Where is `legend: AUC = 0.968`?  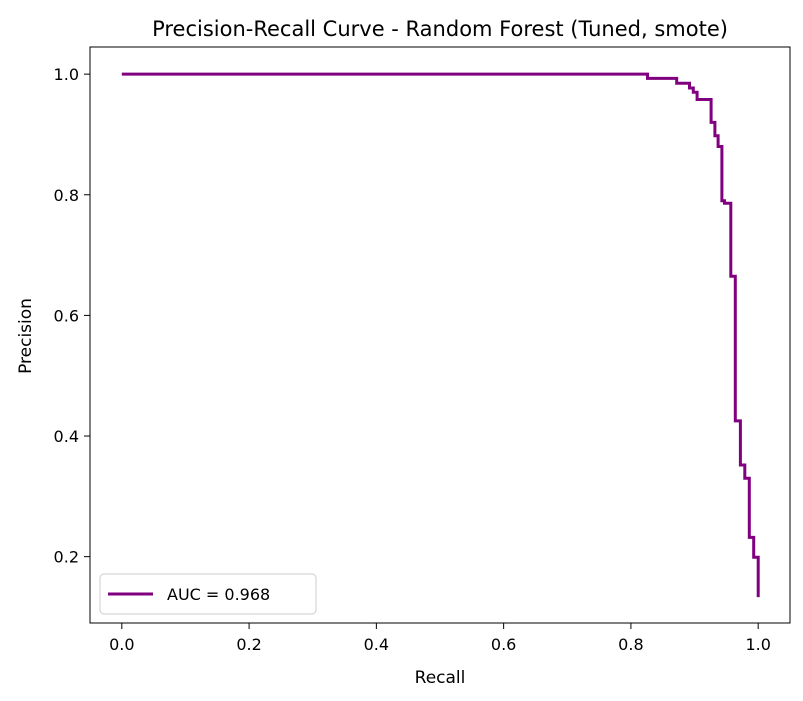
legend: AUC = 0.968 is located at coordinates (208, 594).